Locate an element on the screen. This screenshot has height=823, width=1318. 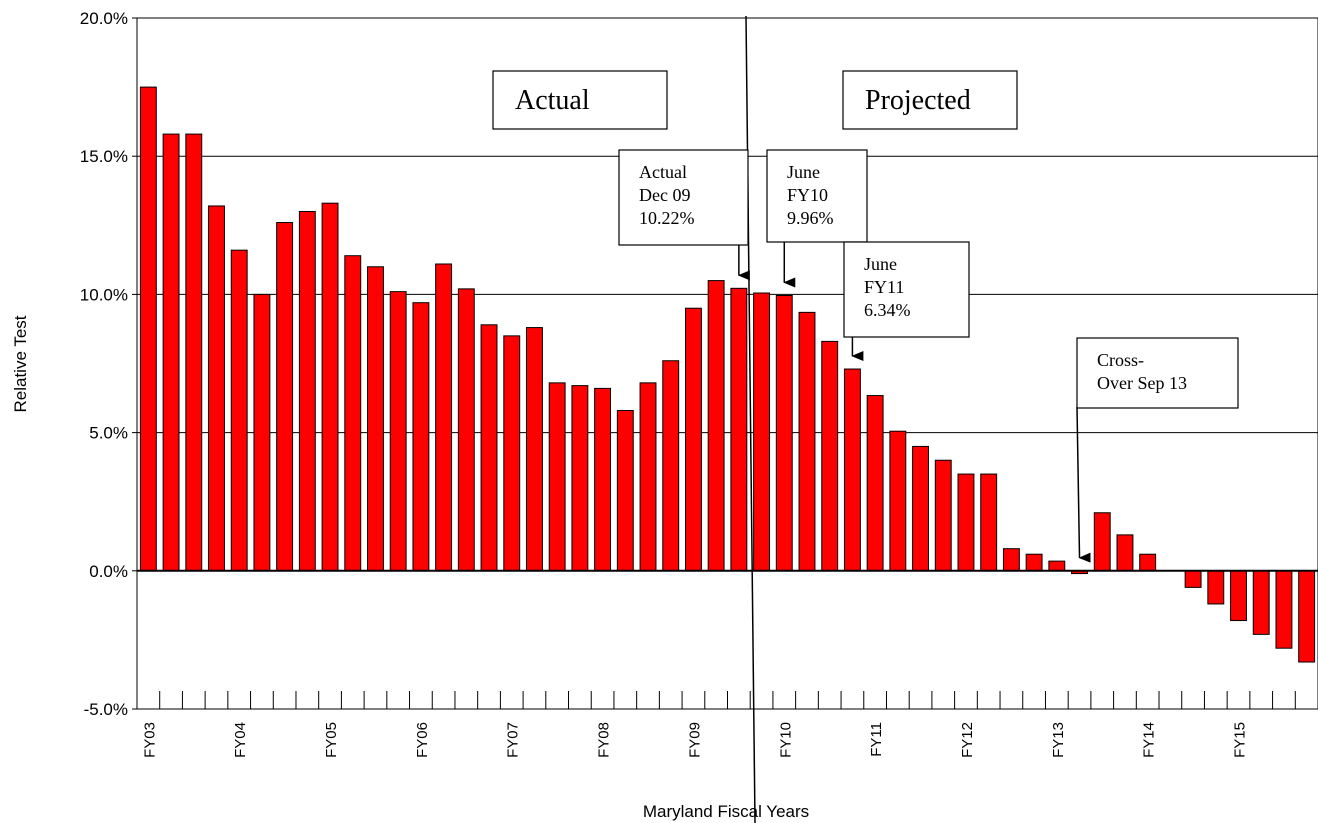
y-tick-label: 0.0% is located at coordinates (108, 571).